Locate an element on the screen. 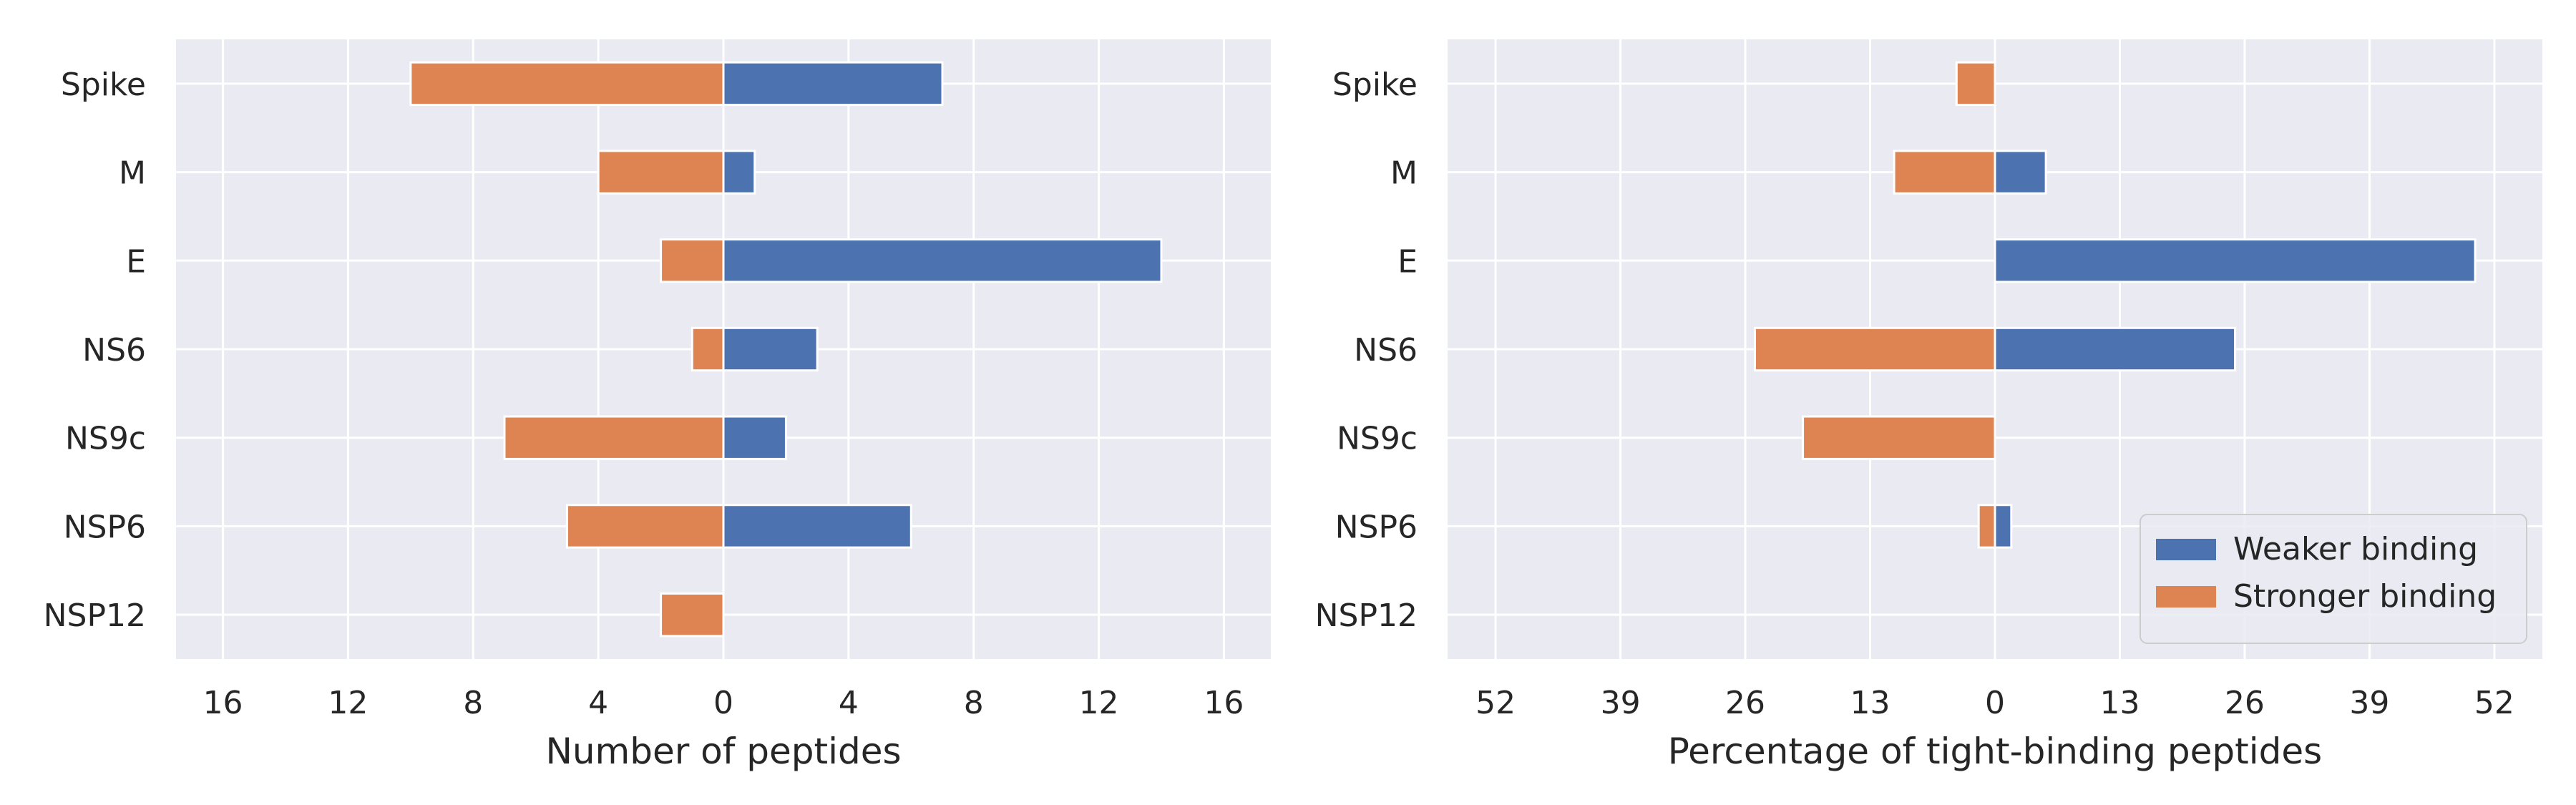 The height and width of the screenshot is (805, 2576). x-axis-label: Number of peptides is located at coordinates (723, 752).